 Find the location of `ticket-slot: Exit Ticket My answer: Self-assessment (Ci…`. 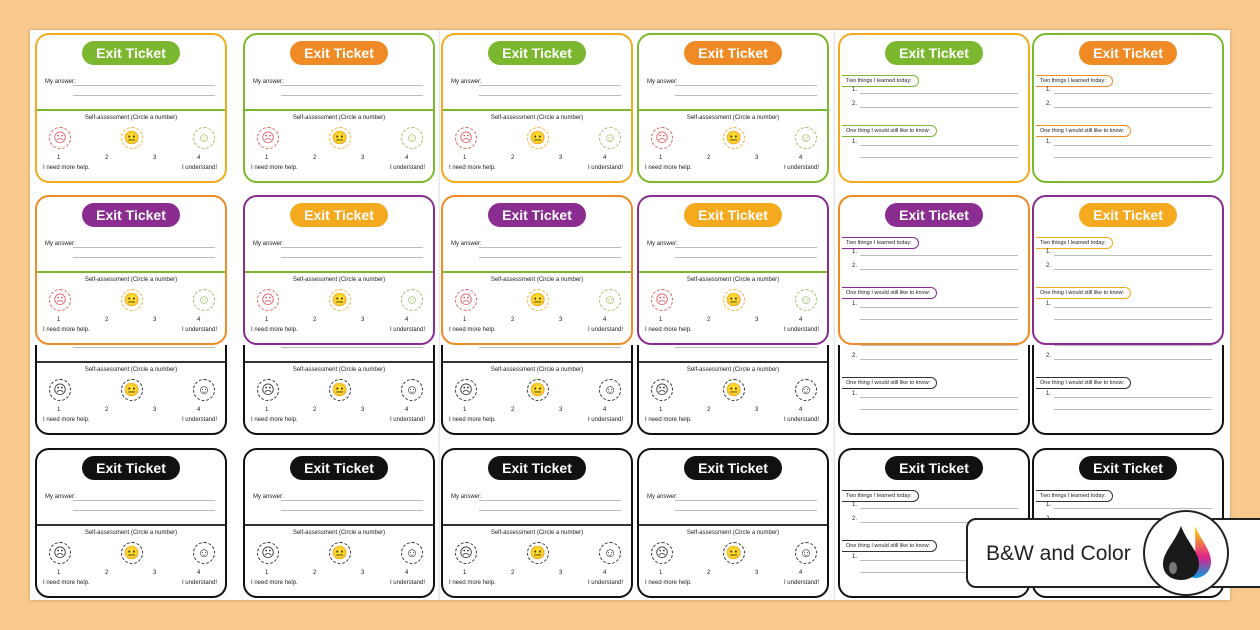

ticket-slot: Exit Ticket My answer: Self-assessment (Ci… is located at coordinates (340, 270).